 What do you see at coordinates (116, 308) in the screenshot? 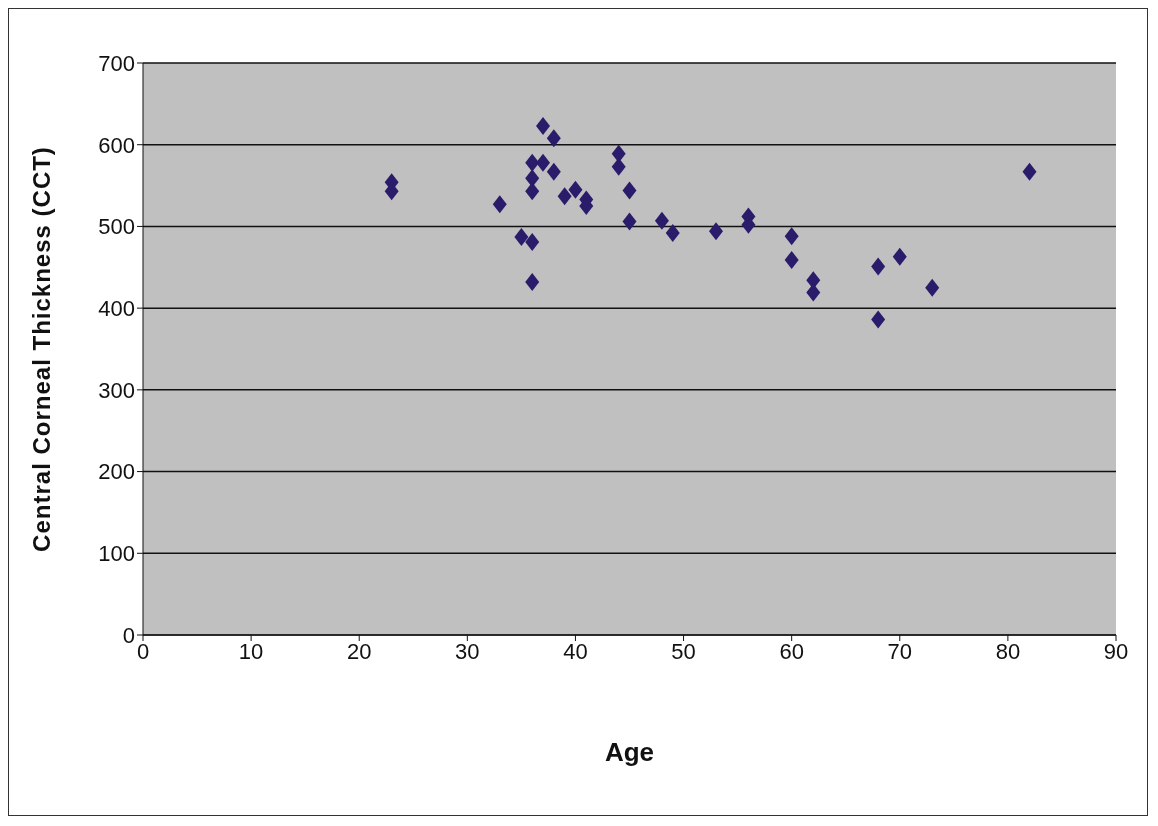
I see `y-tick-label: 400` at bounding box center [116, 308].